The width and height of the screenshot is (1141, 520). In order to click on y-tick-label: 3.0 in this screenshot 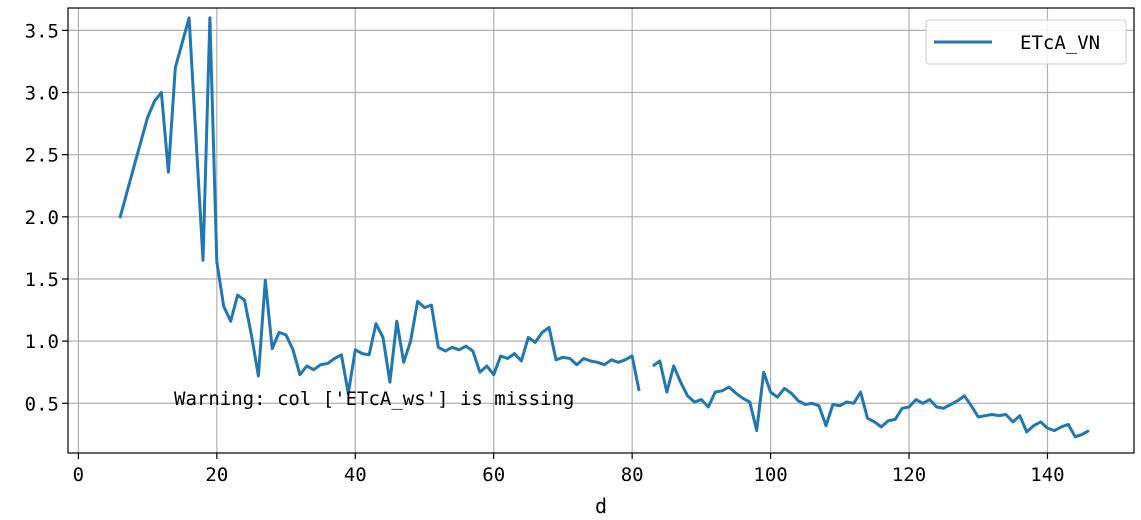, I will do `click(42, 94)`.